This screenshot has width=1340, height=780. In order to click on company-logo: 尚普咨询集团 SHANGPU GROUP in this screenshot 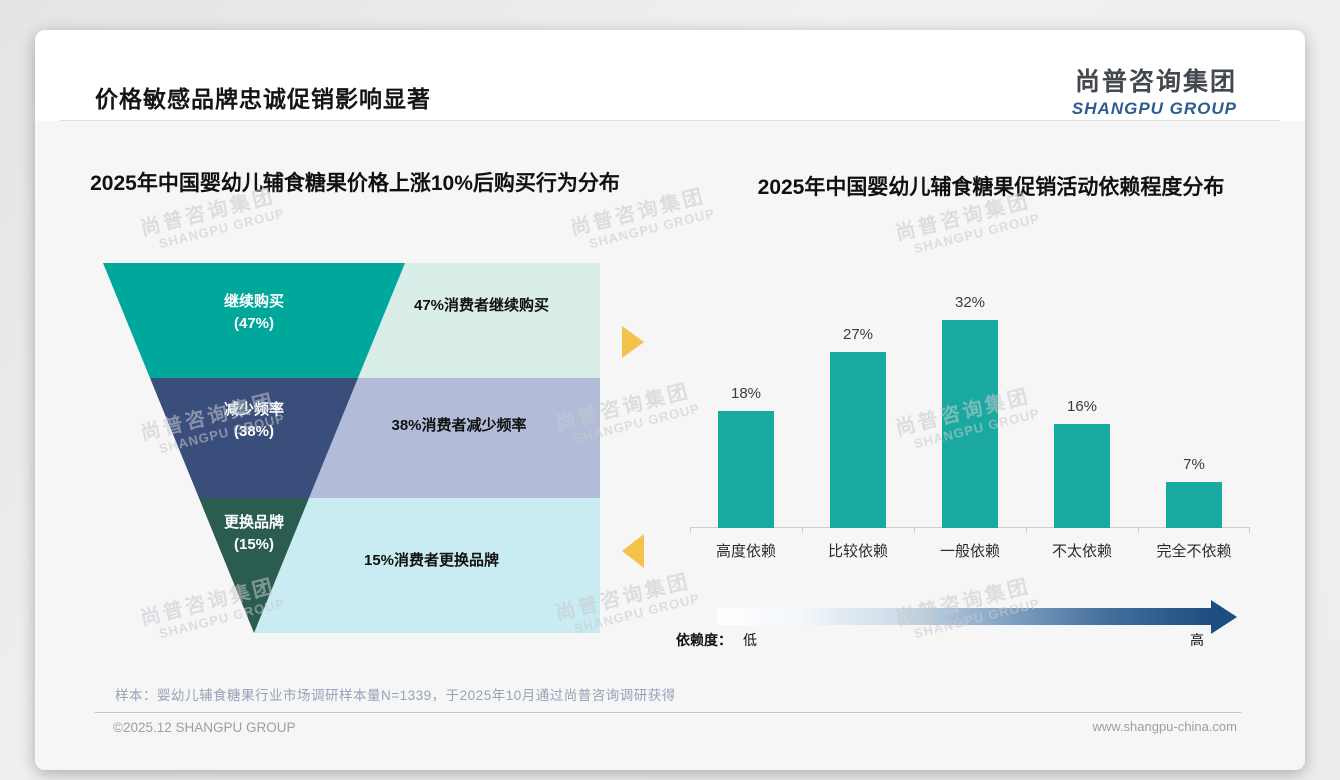, I will do `click(1154, 90)`.